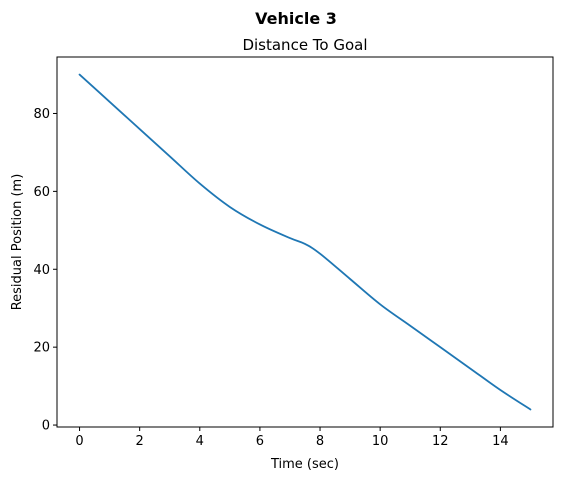 This screenshot has width=562, height=480. Describe the element at coordinates (140, 441) in the screenshot. I see `x-tick-label: 2` at that location.